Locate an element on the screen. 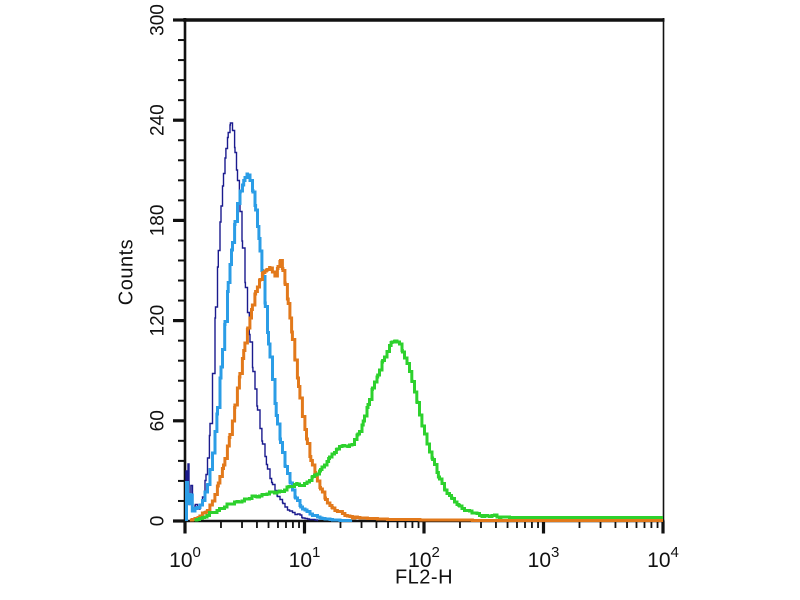 The width and height of the screenshot is (800, 600). x-tick-label: 10³ is located at coordinates (544, 558).